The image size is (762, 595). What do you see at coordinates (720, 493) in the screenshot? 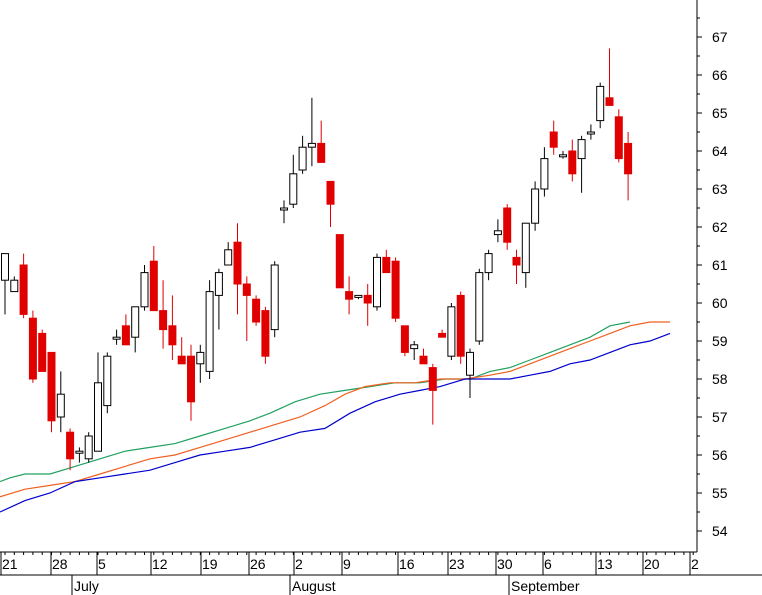
I see `y-tick-label: 55` at bounding box center [720, 493].